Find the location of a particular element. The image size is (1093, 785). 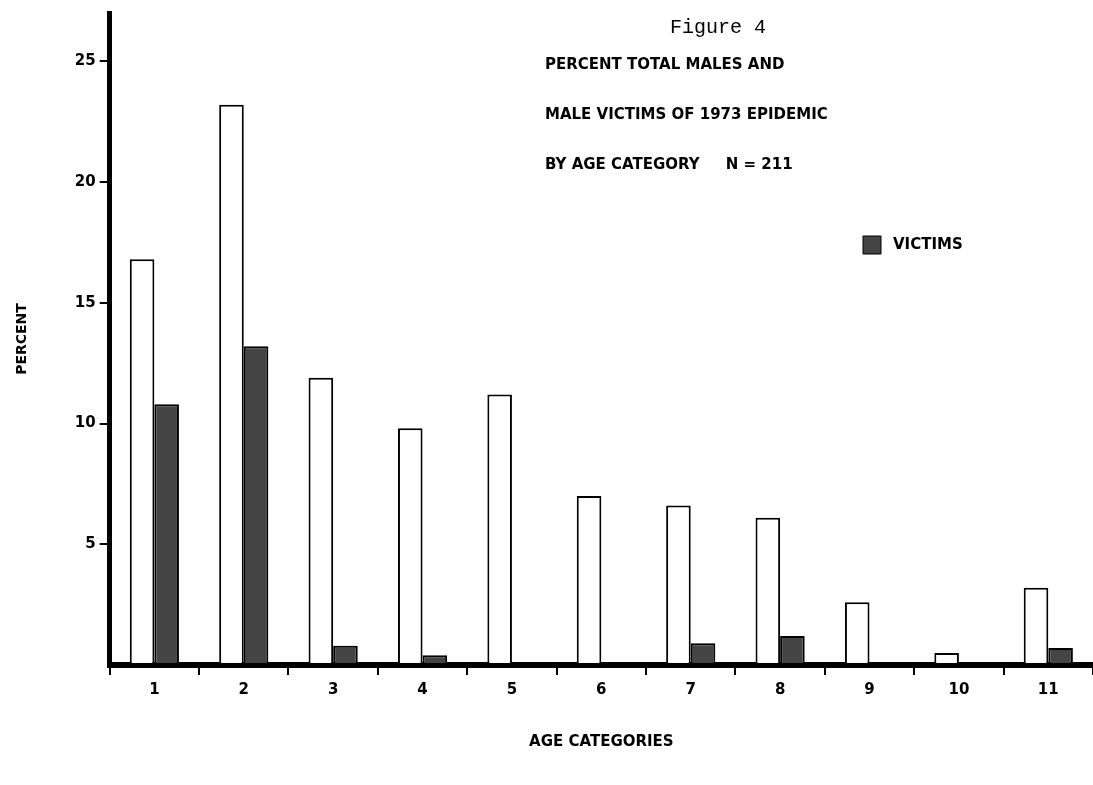

y-axis-title: PERCENT is located at coordinates (21, 338).